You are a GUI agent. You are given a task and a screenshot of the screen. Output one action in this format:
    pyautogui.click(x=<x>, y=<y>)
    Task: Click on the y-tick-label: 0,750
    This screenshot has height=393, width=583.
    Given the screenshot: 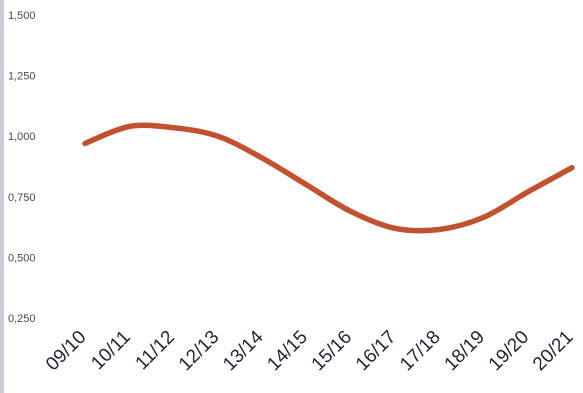 What is the action you would take?
    pyautogui.click(x=22, y=198)
    